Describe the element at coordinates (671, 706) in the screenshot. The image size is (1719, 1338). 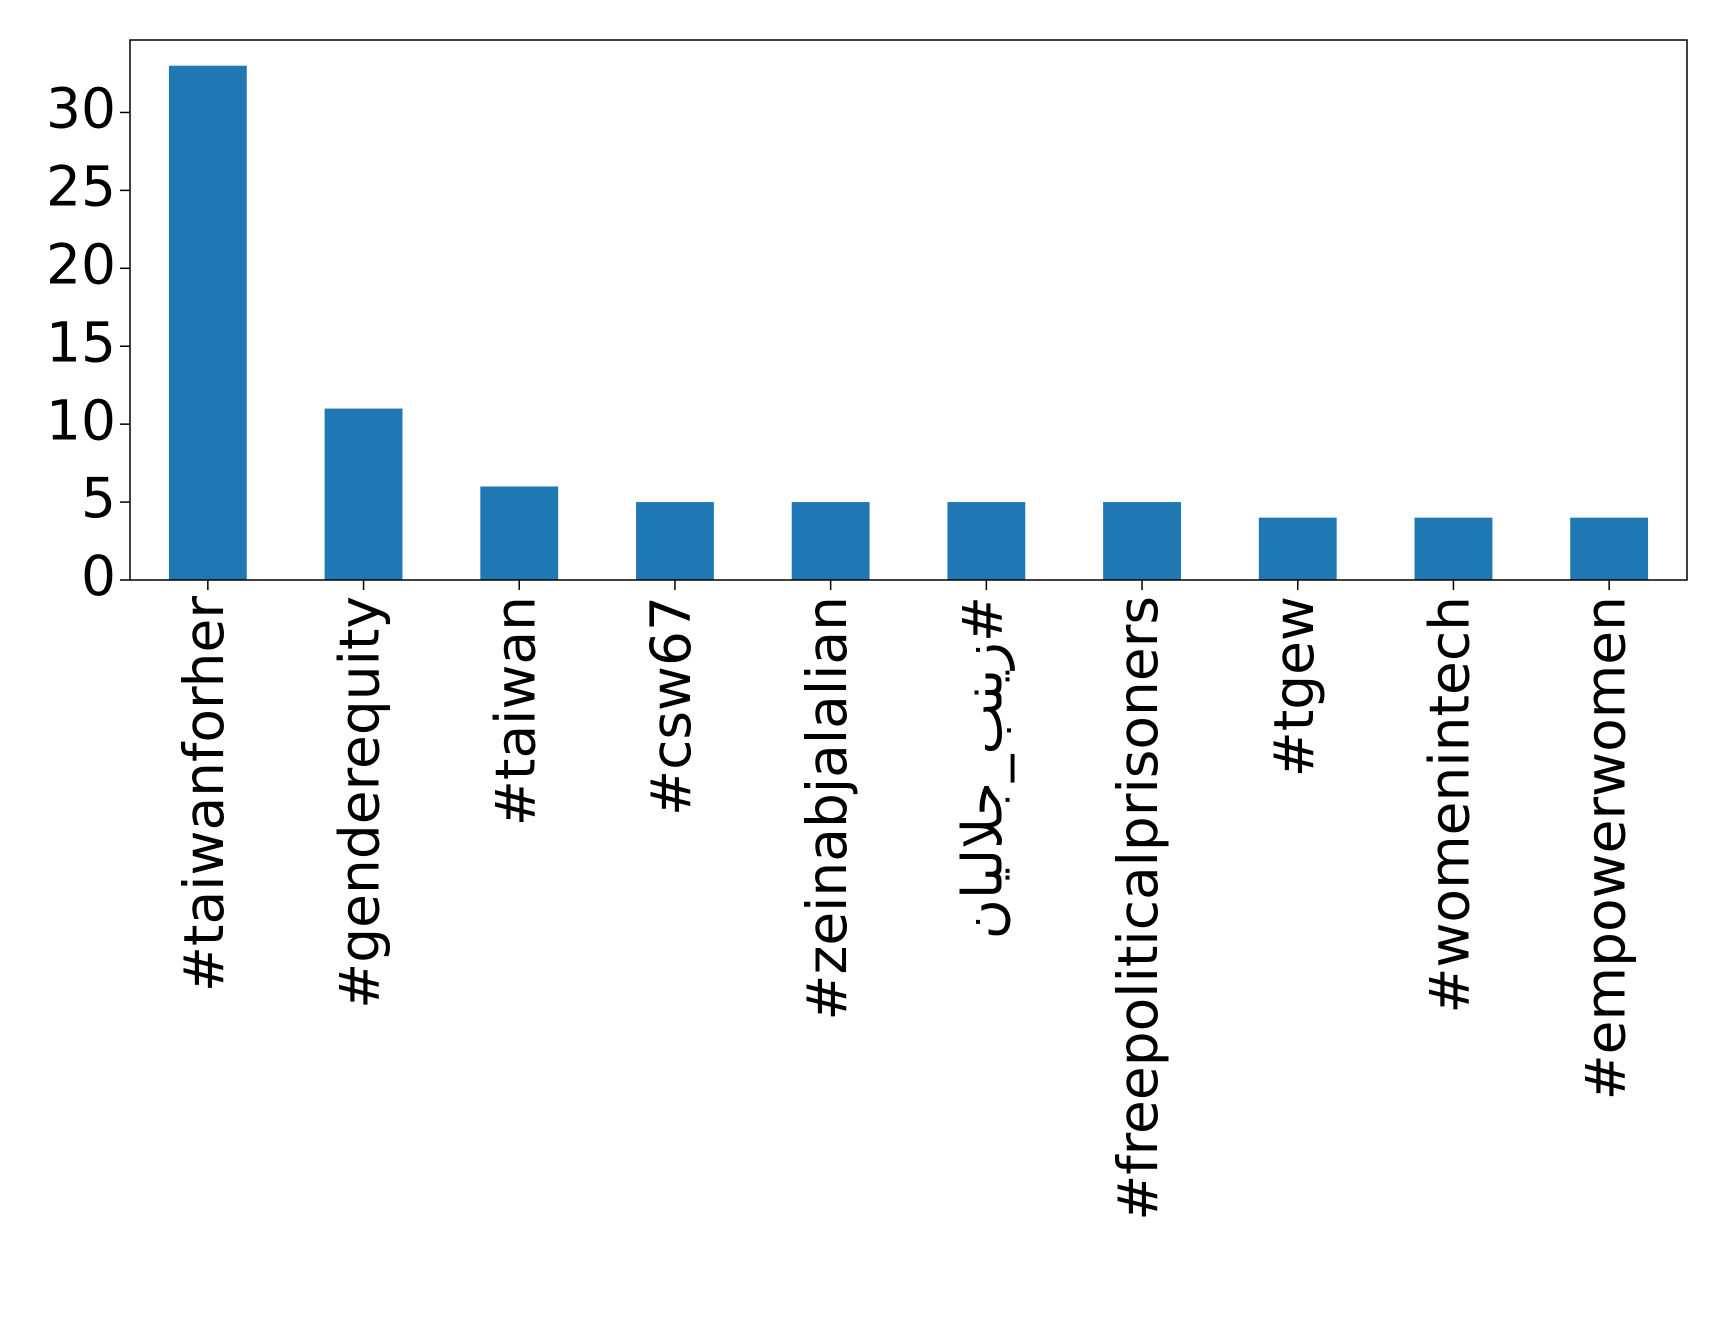
I see `x-tick-label: #csw67` at that location.